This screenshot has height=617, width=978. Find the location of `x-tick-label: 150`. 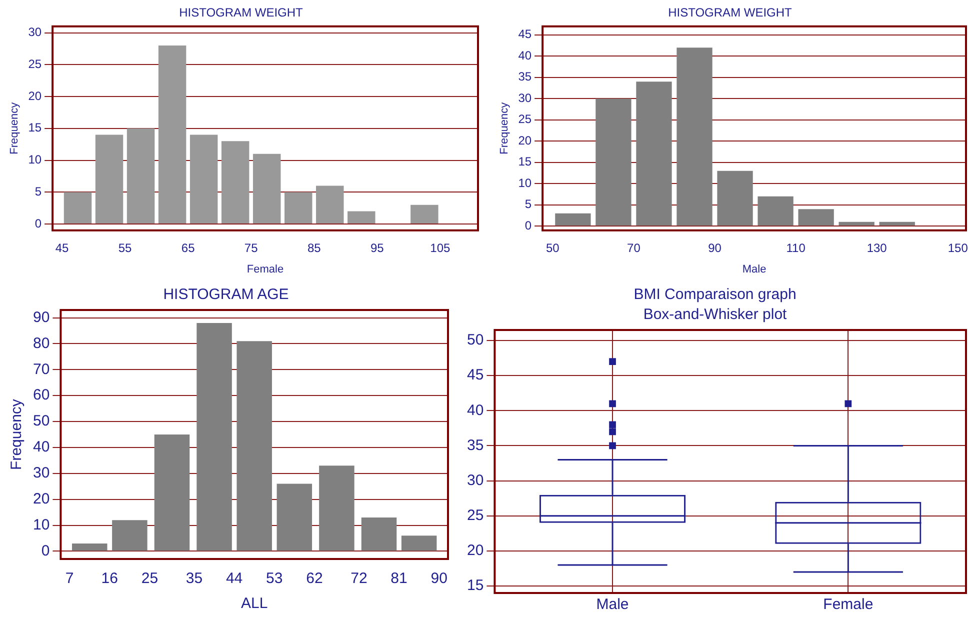

x-tick-label: 150 is located at coordinates (958, 247).